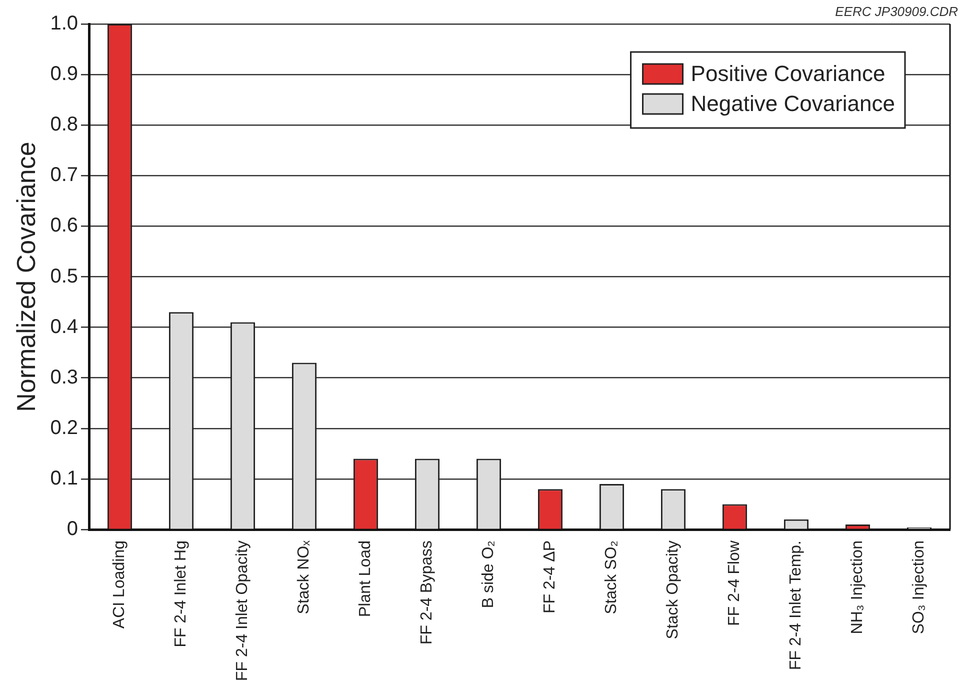  Describe the element at coordinates (550, 577) in the screenshot. I see `x-tick-label: FF 2-4 ΔP` at that location.